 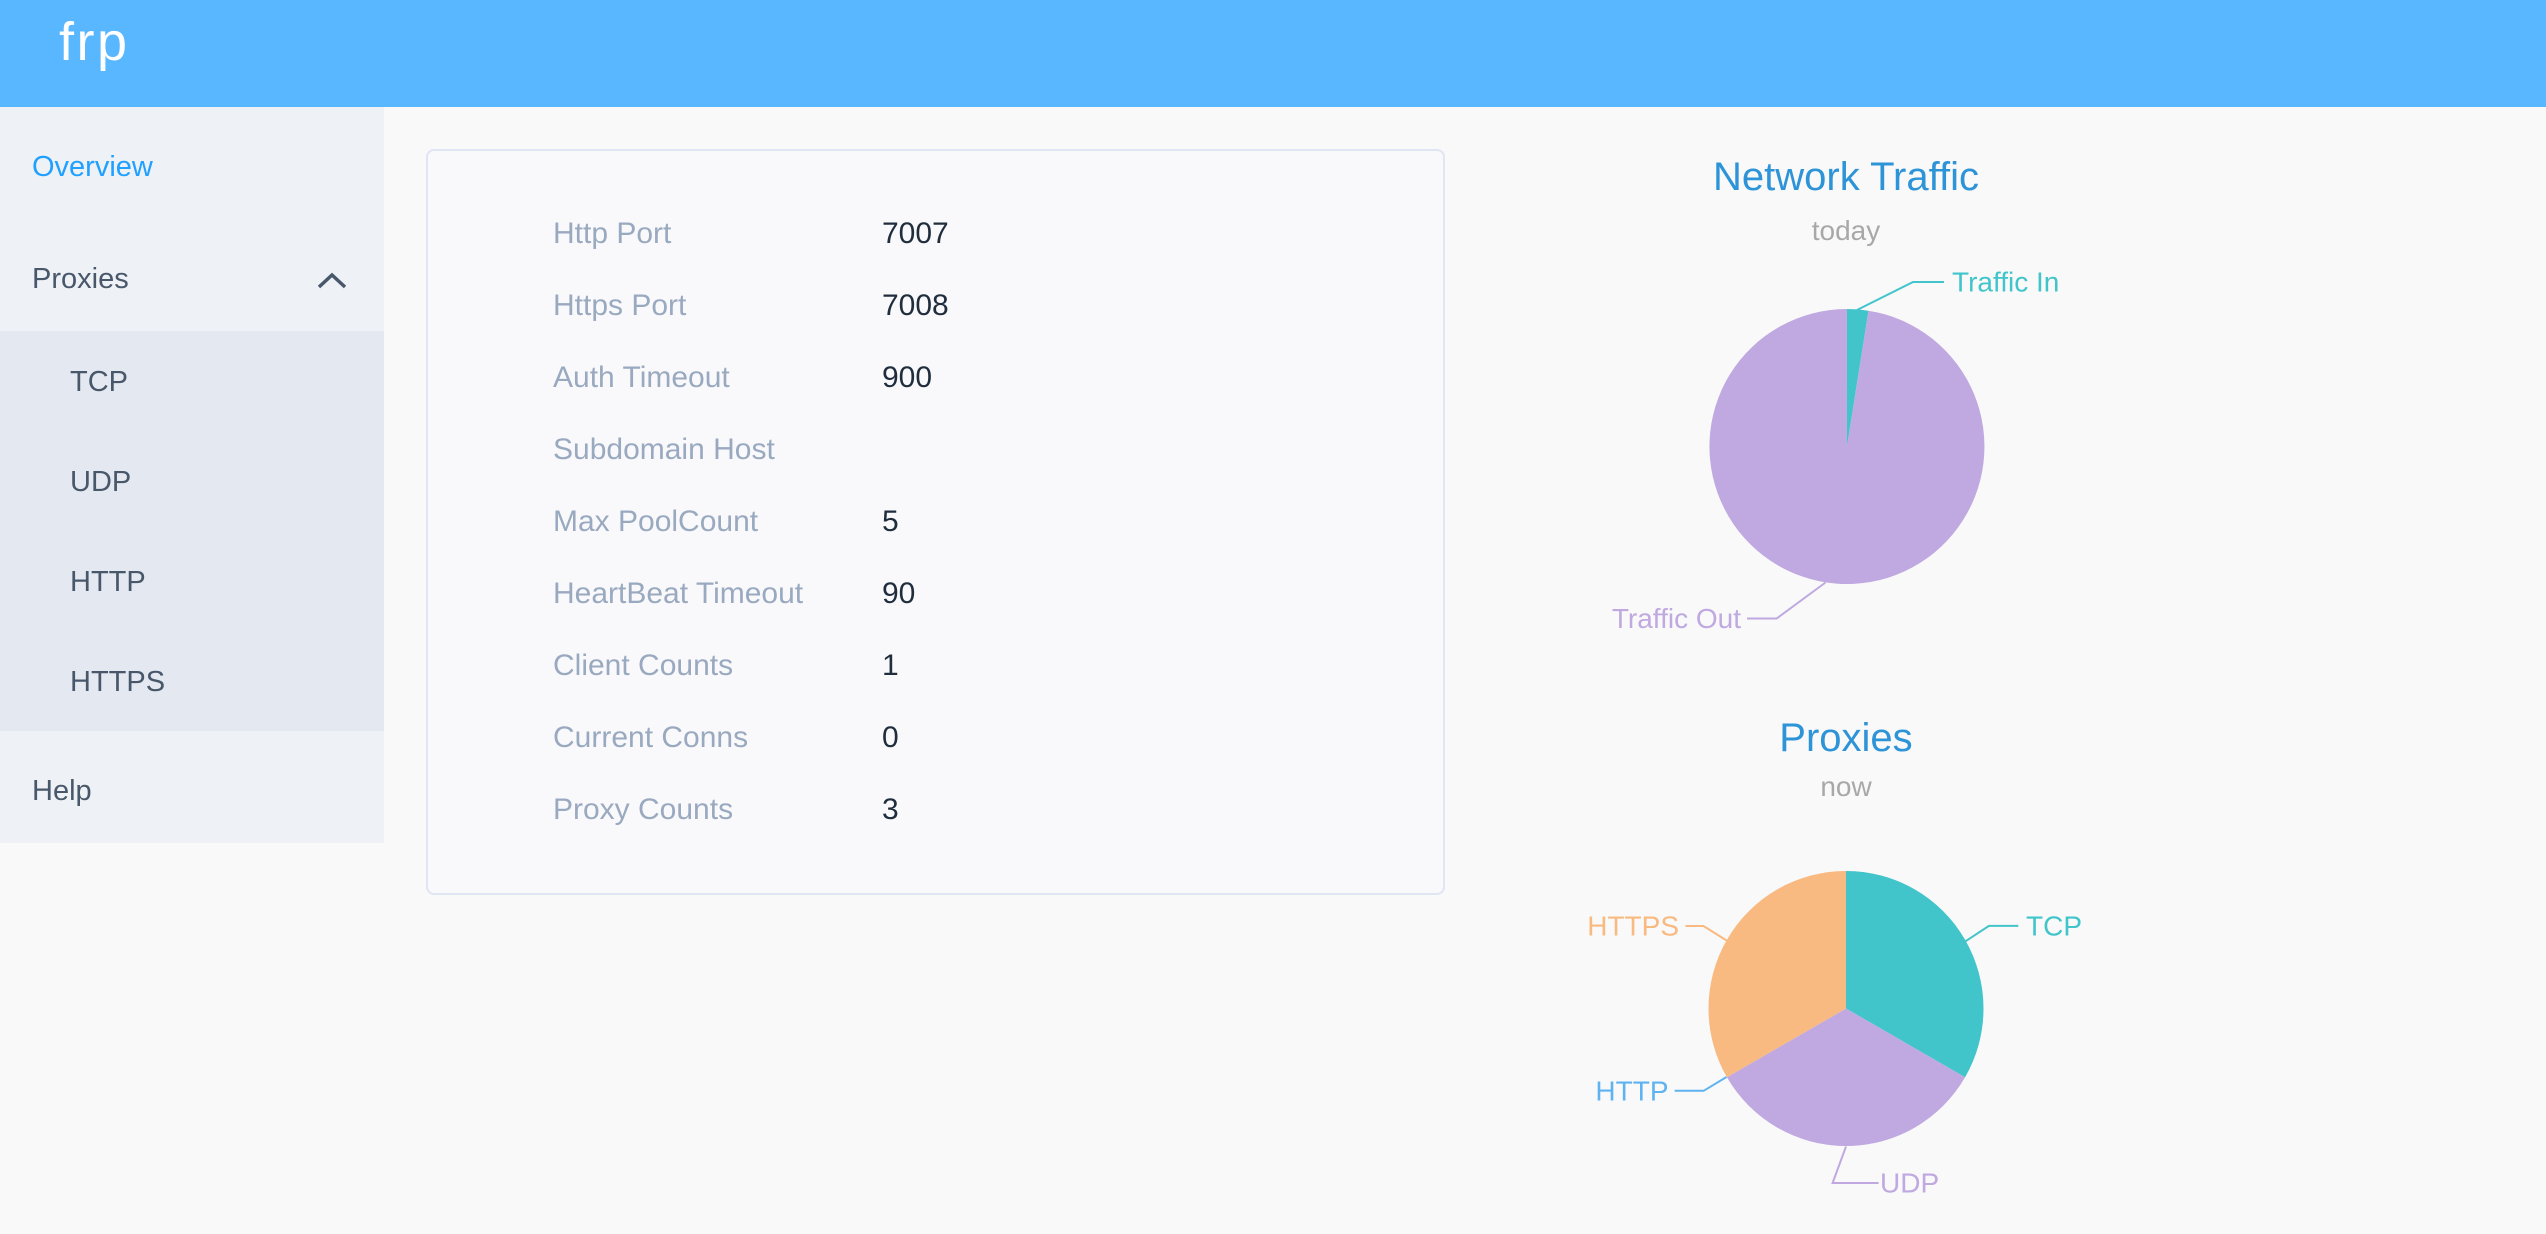 I want to click on svg-text: Traffic In, so click(x=2005, y=282).